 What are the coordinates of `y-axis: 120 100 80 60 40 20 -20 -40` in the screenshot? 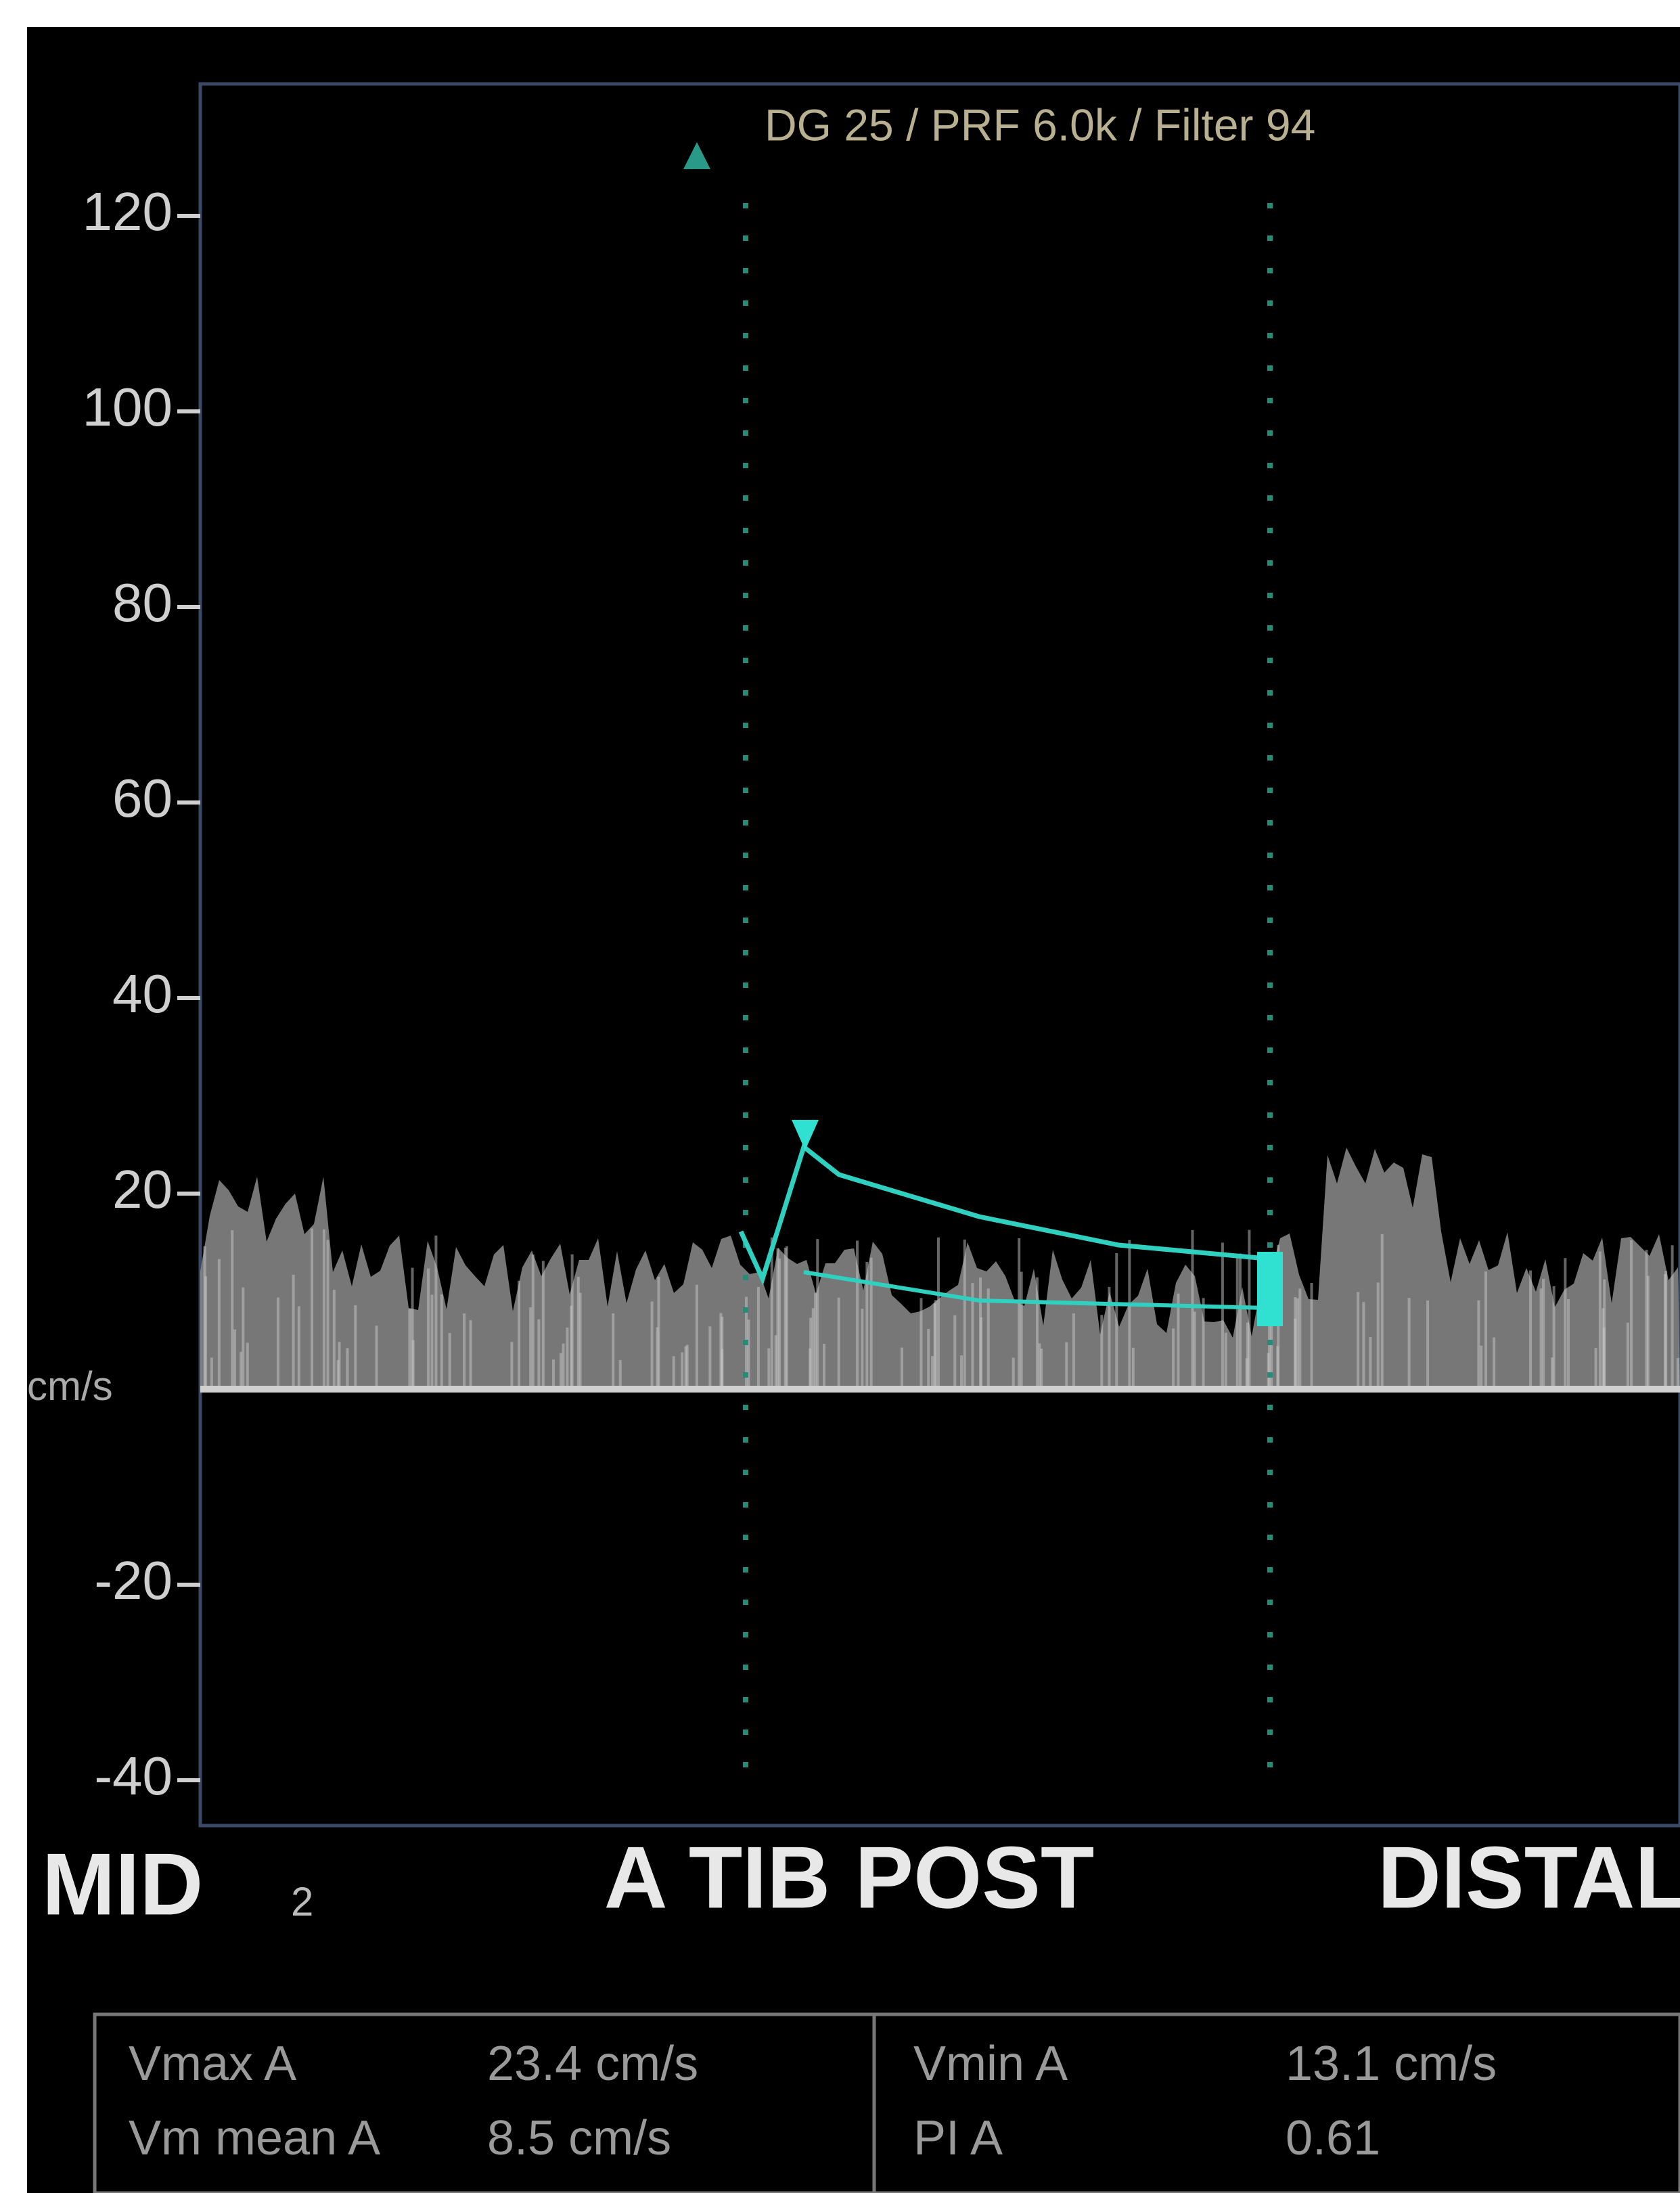 It's located at (142, 993).